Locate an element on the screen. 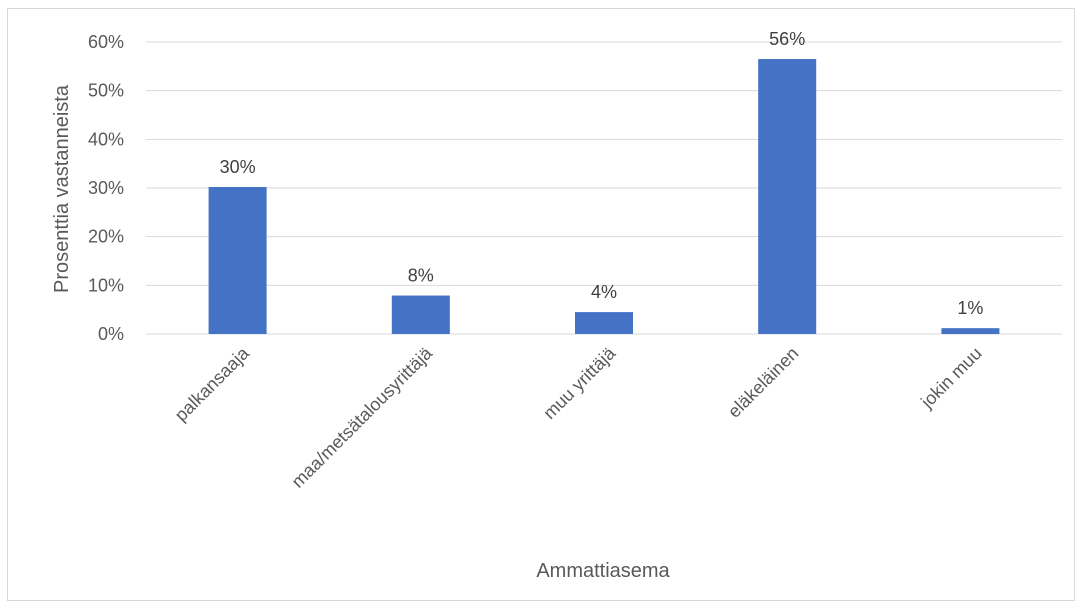 The image size is (1080, 607). y-tick-label: 30% is located at coordinates (106, 188).